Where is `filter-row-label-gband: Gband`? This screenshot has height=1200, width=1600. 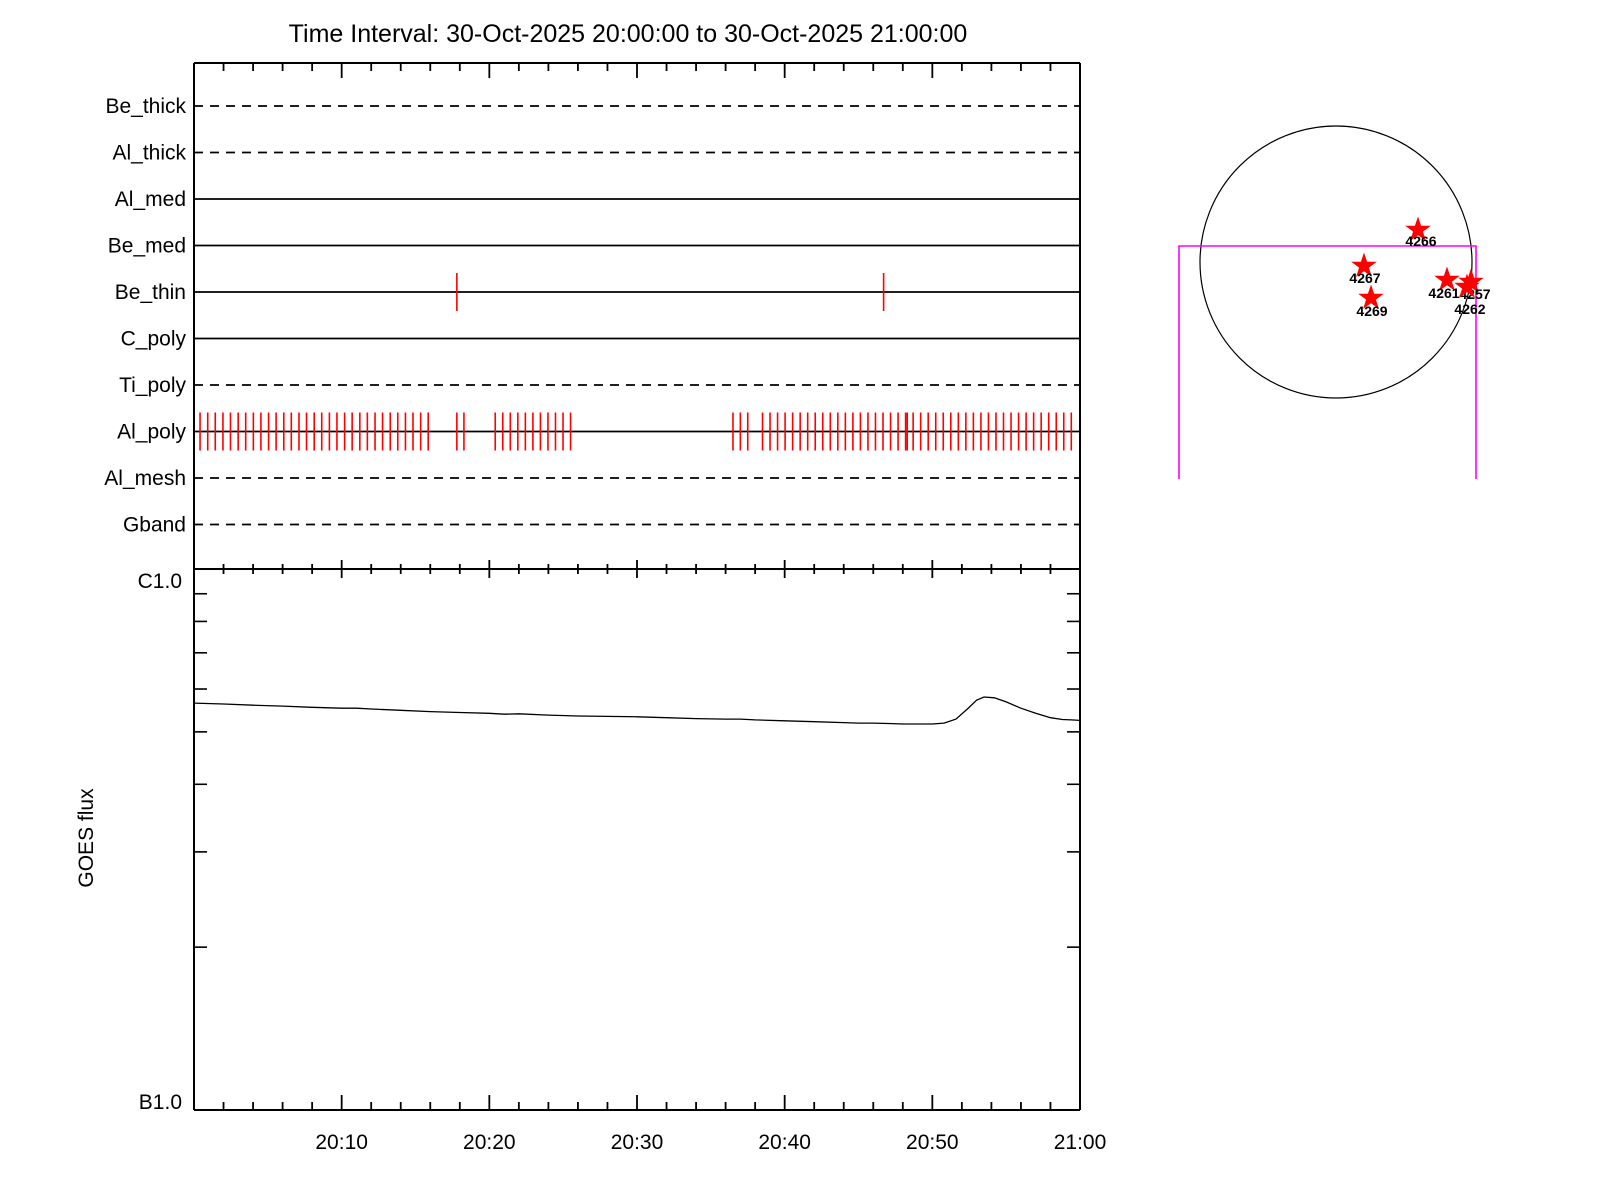
filter-row-label-gband: Gband is located at coordinates (154, 525).